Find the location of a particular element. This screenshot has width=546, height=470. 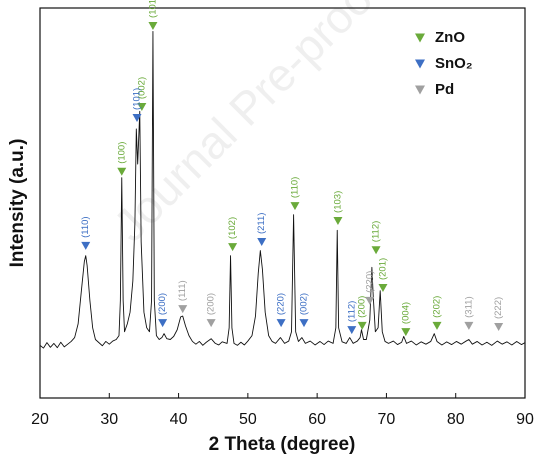

x-tick-label: 70 is located at coordinates (387, 419).